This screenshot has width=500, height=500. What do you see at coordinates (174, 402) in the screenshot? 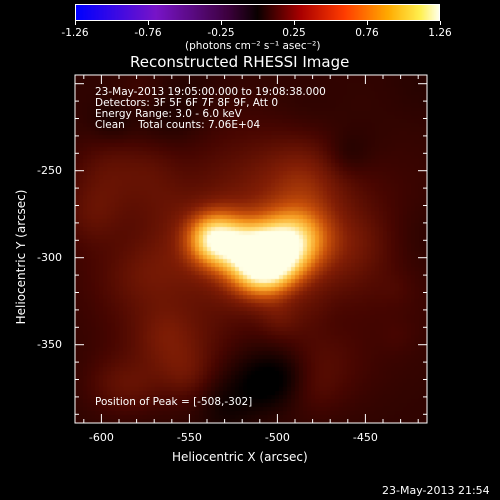
I see `peak-position-text: Position of Peak = [-508,-302]` at bounding box center [174, 402].